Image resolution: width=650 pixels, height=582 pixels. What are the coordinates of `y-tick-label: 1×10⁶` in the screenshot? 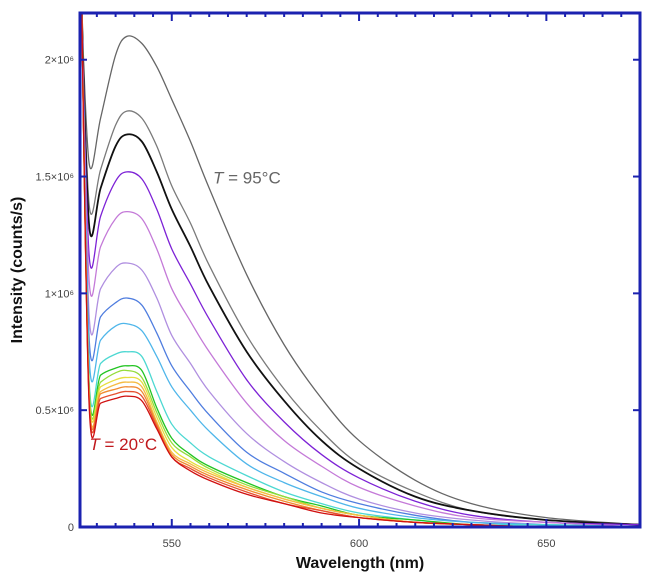 It's located at (59, 294).